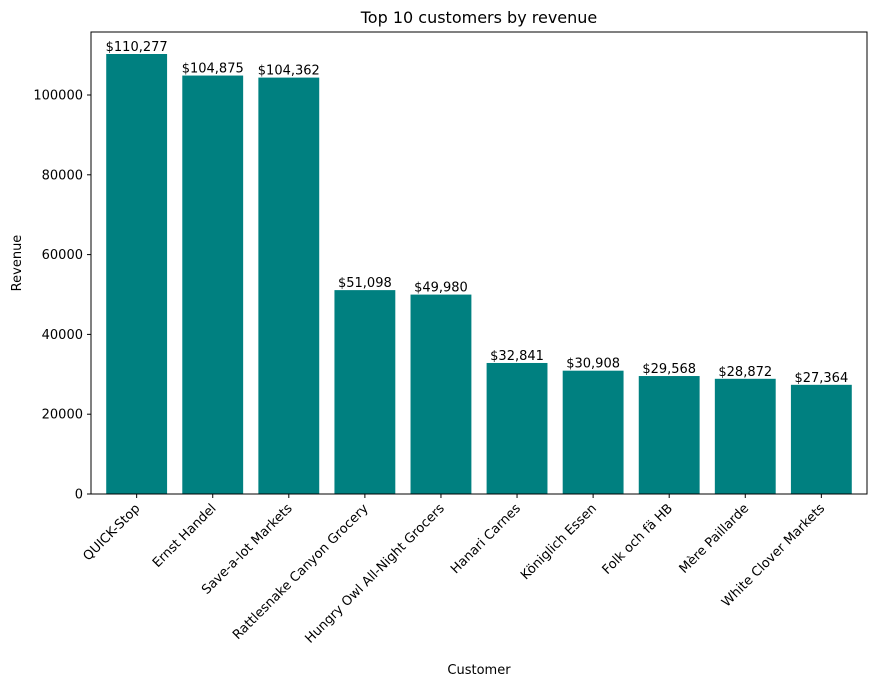 Image resolution: width=876 pixels, height=687 pixels. I want to click on x-axis-label: Customer, so click(479, 670).